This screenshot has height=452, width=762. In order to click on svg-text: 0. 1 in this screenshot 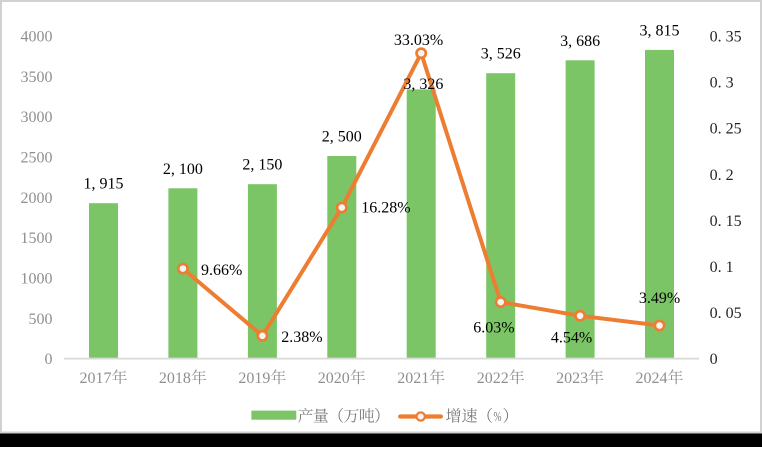, I will do `click(722, 267)`.